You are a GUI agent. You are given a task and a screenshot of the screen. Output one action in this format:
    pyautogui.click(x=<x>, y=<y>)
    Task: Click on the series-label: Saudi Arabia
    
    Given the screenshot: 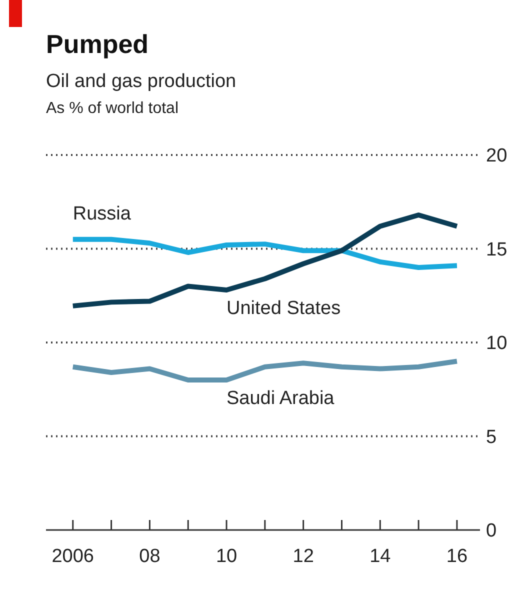 What is the action you would take?
    pyautogui.click(x=280, y=398)
    